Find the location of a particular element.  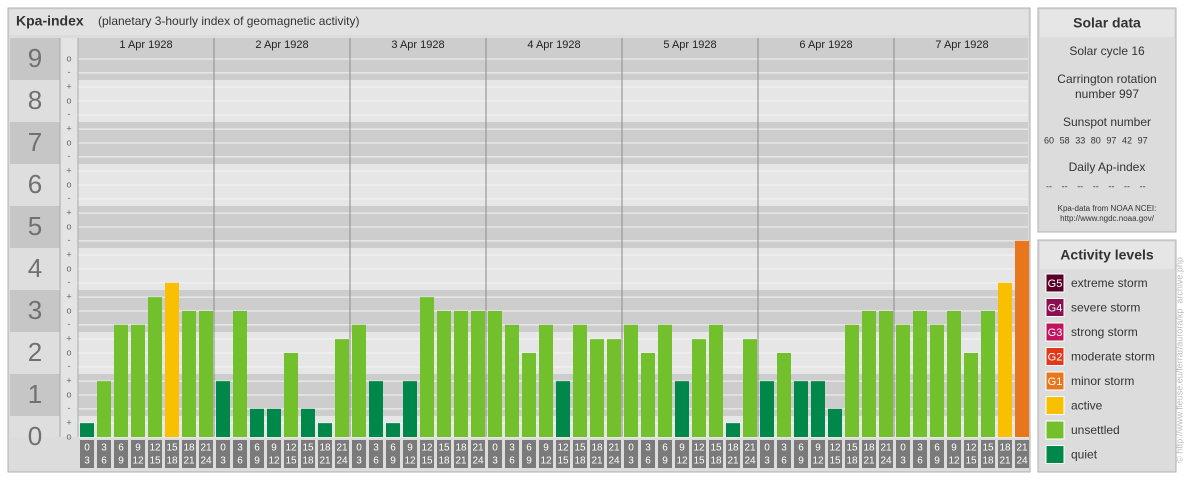

legend-badge: G5 is located at coordinates (1055, 284).